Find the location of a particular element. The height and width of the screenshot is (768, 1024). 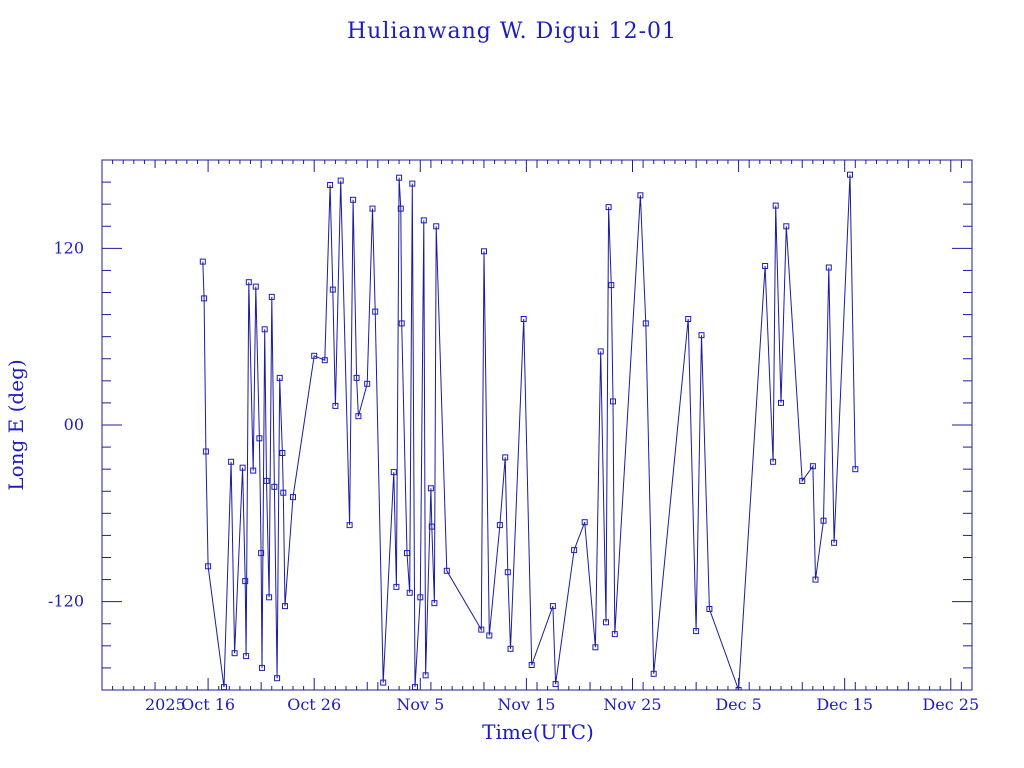

x-tick-label: Dec 5 is located at coordinates (738, 704).